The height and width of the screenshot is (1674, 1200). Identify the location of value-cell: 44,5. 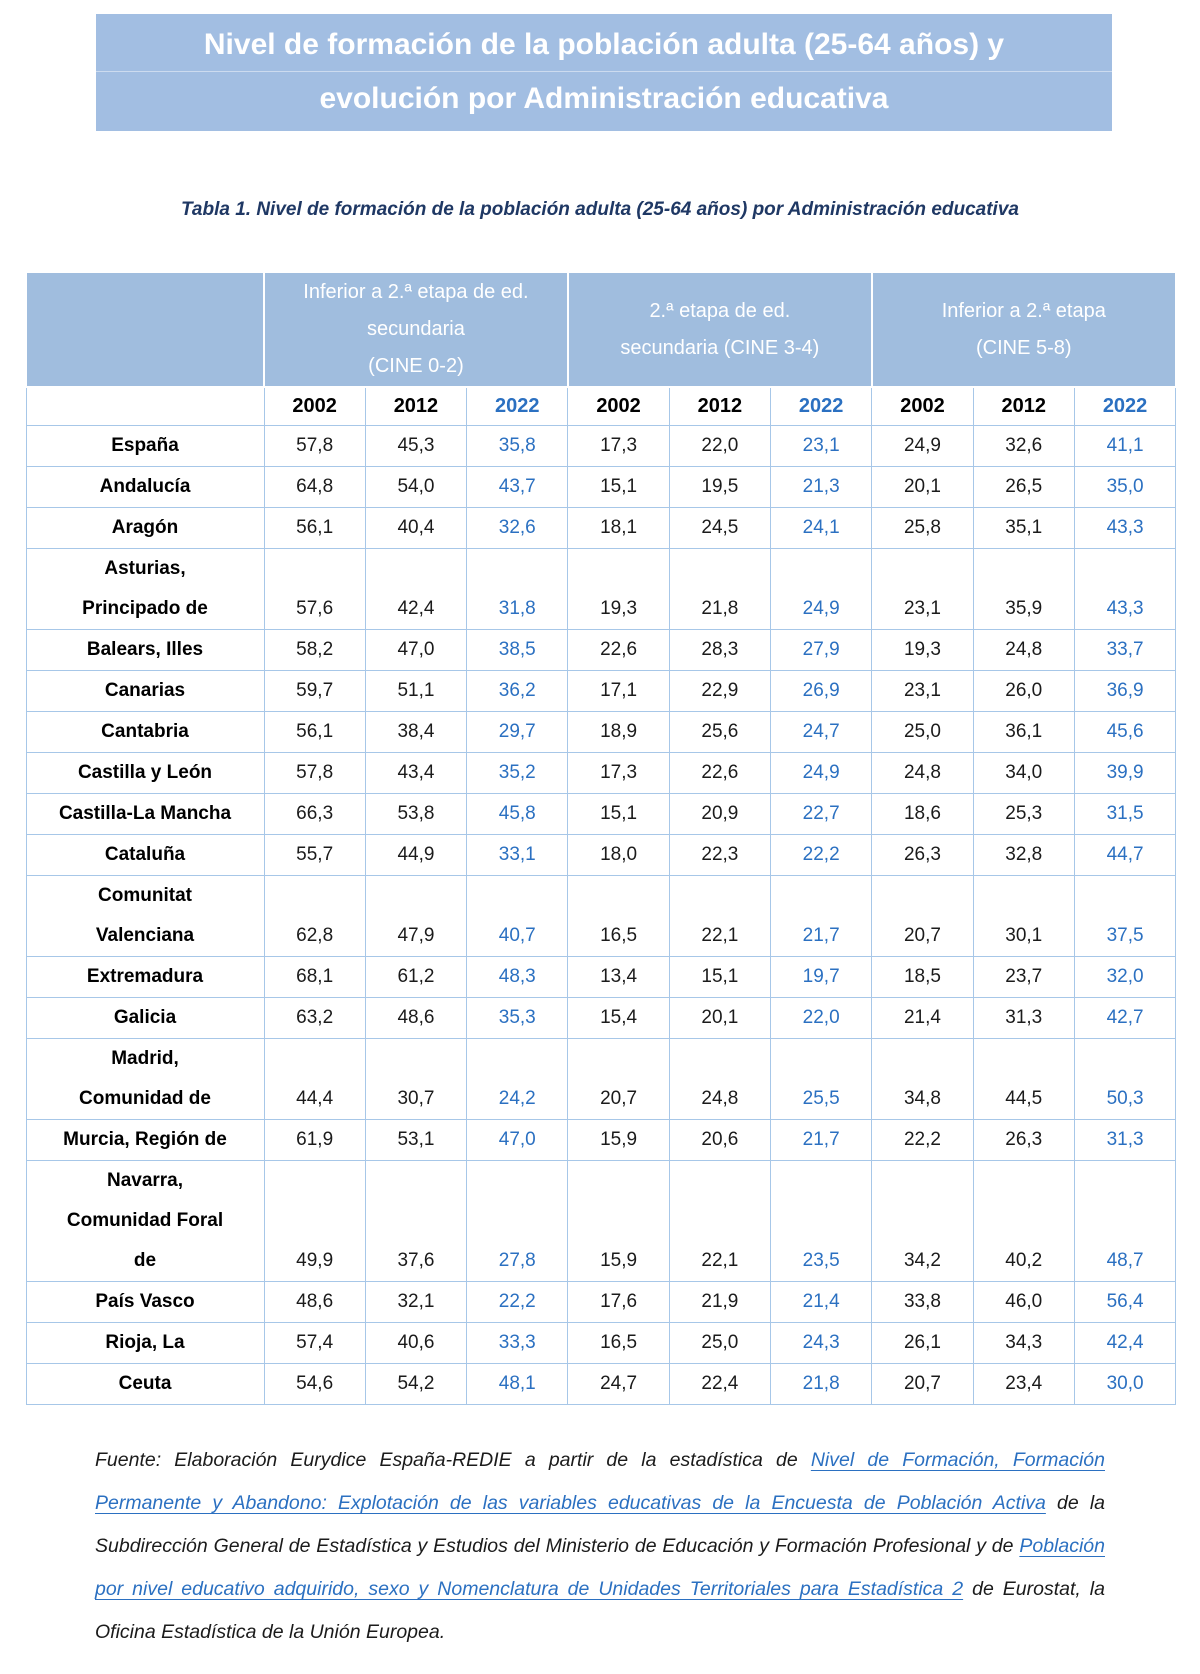
(1023, 1079).